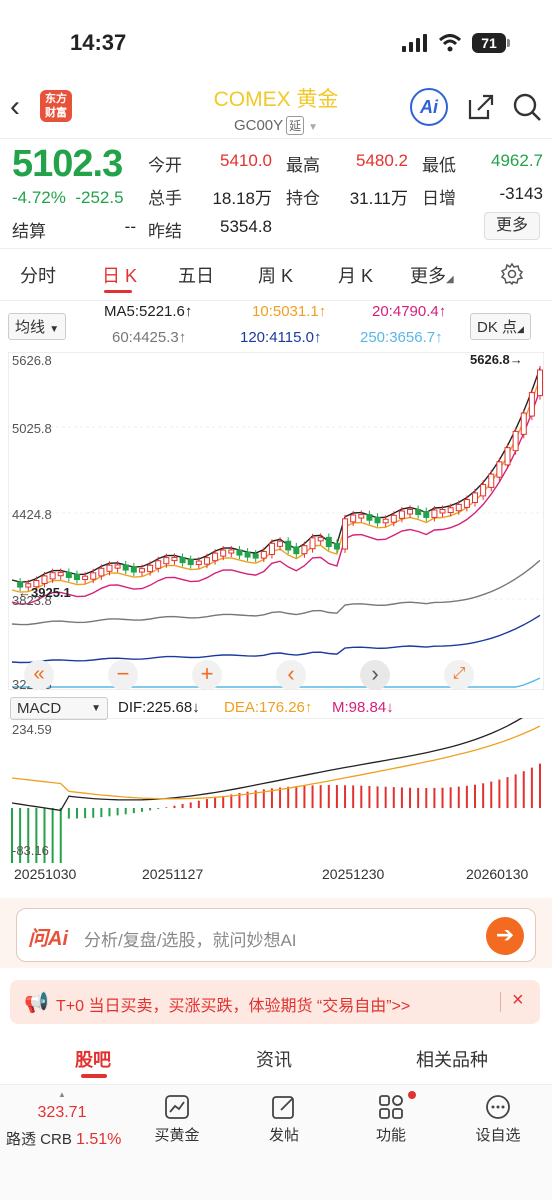 The width and height of the screenshot is (552, 1200). Describe the element at coordinates (39, 1139) in the screenshot. I see `index-name: 路透 CRB` at that location.